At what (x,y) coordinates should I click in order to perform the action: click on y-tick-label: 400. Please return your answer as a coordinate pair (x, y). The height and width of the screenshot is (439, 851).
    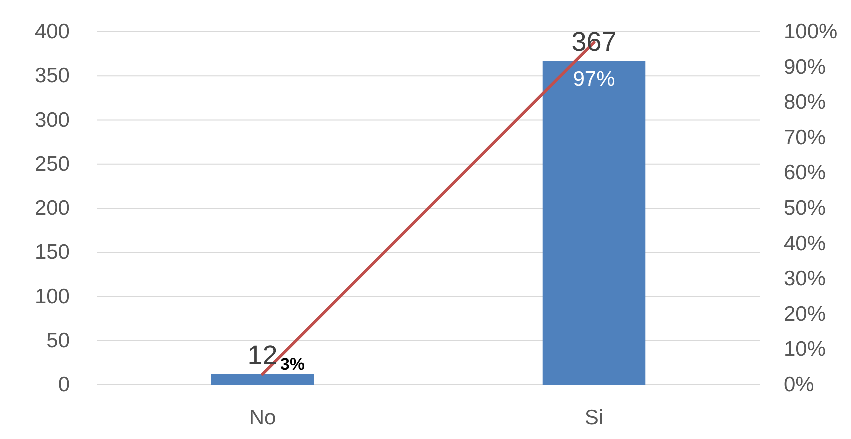
    Looking at the image, I should click on (52, 32).